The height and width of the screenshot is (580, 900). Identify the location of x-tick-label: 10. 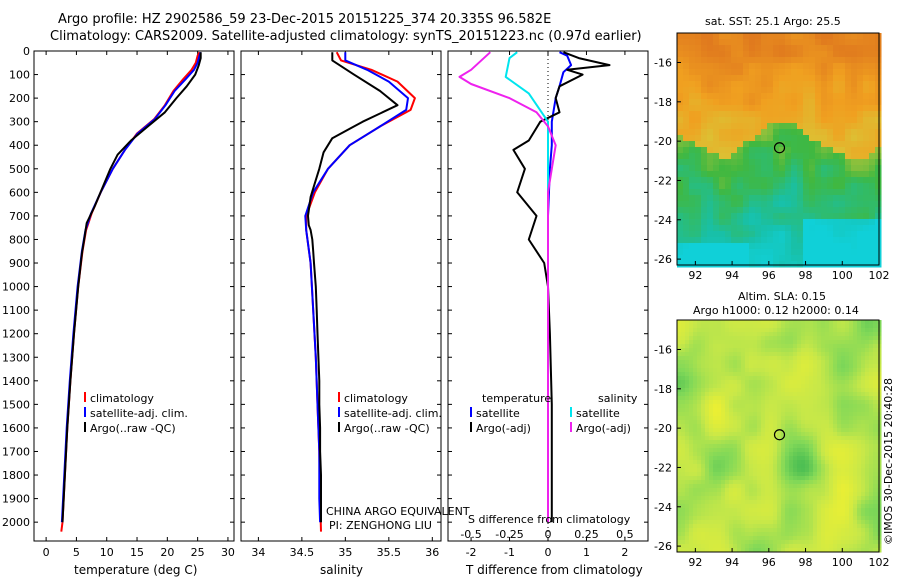
(107, 552).